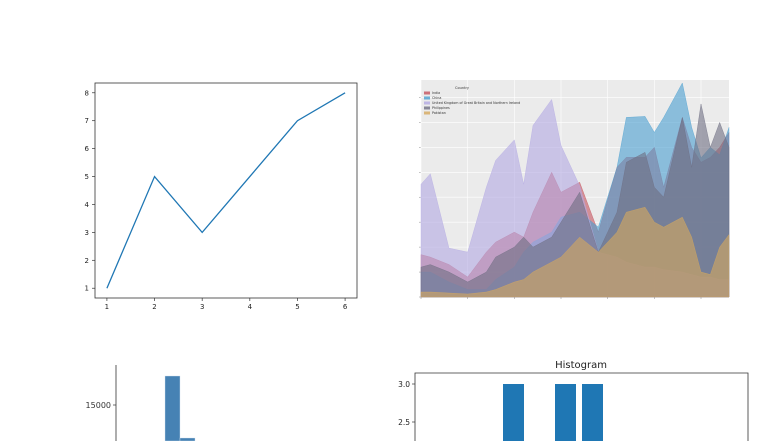 This screenshot has width=784, height=441. I want to click on y-tick-label: 6, so click(87, 149).